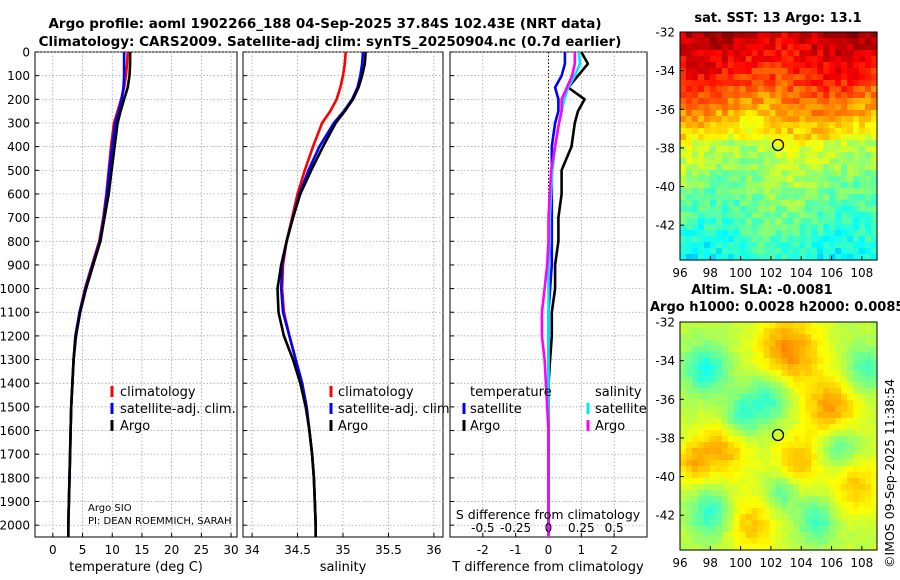 The image size is (900, 580). I want to click on sla-map-yticks: -32-34-36-38-40-42, so click(669, 419).